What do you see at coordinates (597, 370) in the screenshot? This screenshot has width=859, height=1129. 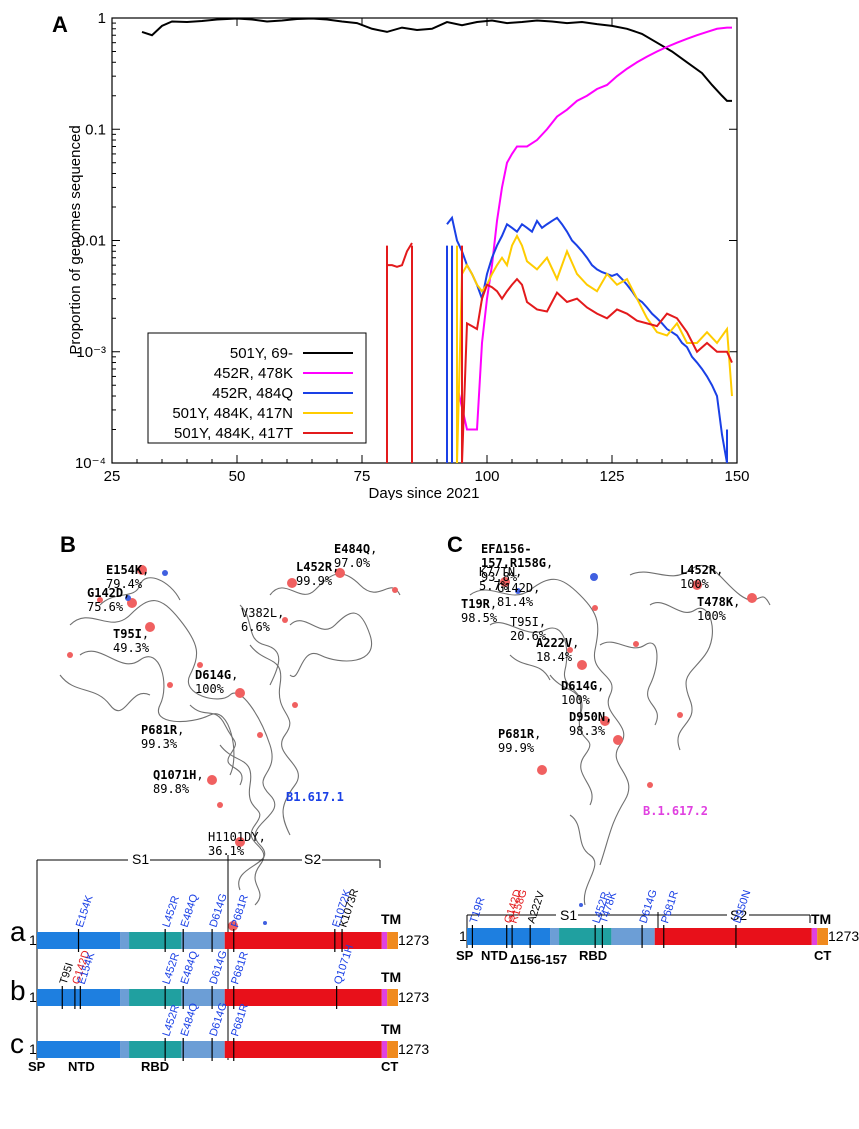 I see `series-line-501y-484k-417t` at bounding box center [597, 370].